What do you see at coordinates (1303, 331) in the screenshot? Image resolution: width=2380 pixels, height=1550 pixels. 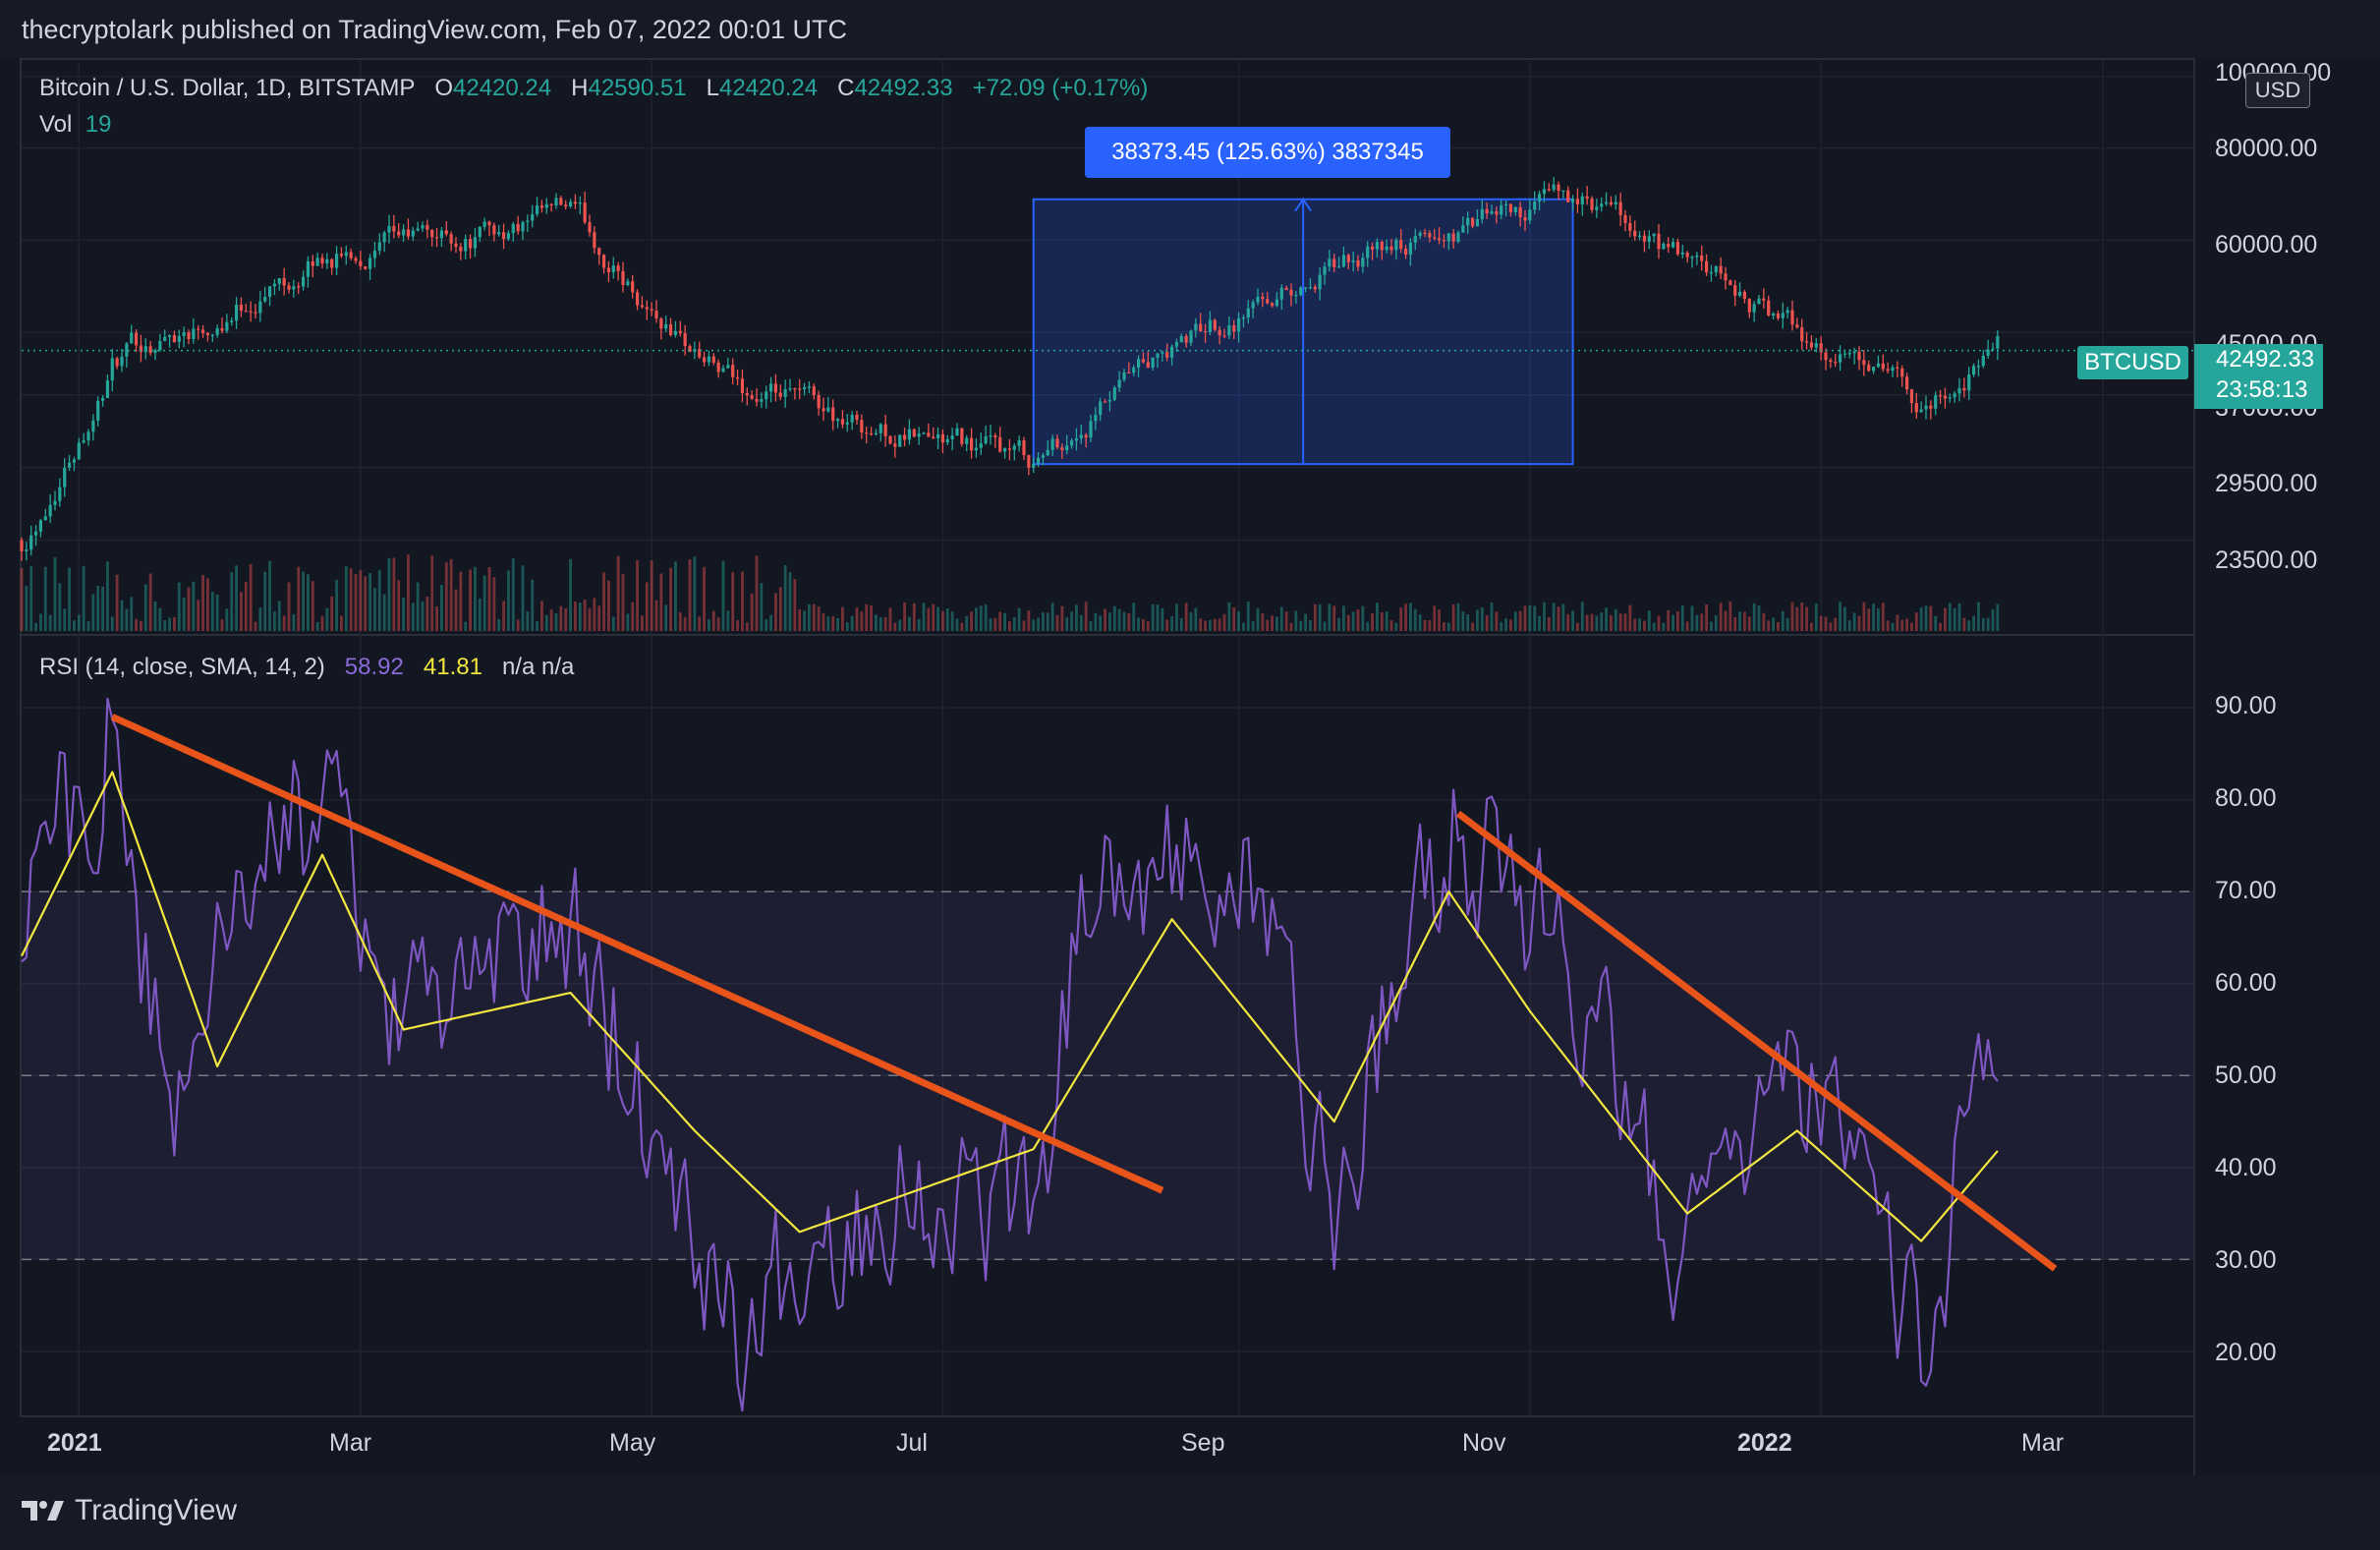 I see `measure-tool` at bounding box center [1303, 331].